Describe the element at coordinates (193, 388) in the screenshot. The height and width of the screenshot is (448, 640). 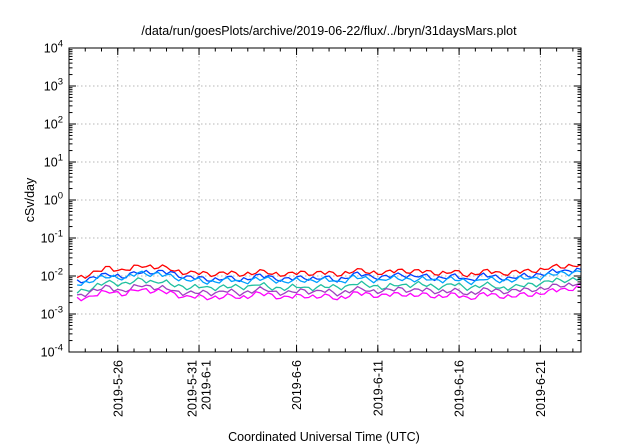
I see `x-tick-label: 2019-5-31` at that location.